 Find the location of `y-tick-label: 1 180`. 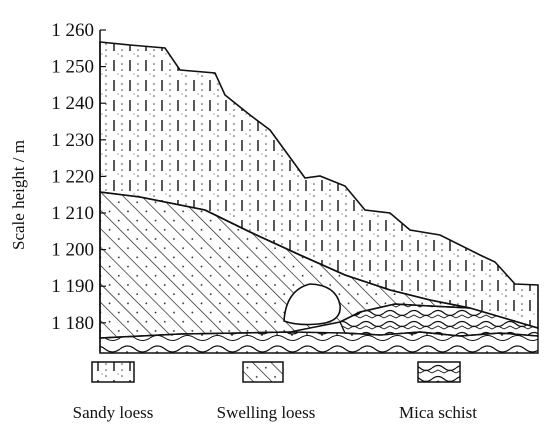

y-tick-label: 1 180 is located at coordinates (72, 323).